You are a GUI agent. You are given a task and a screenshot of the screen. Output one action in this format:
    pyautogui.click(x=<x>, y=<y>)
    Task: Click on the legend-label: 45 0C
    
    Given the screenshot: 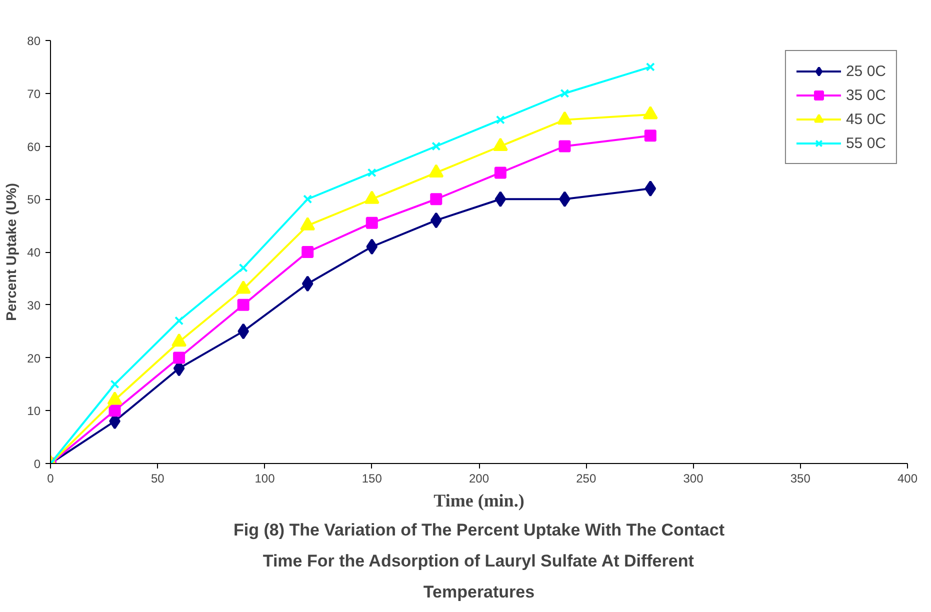 What is the action you would take?
    pyautogui.click(x=866, y=119)
    